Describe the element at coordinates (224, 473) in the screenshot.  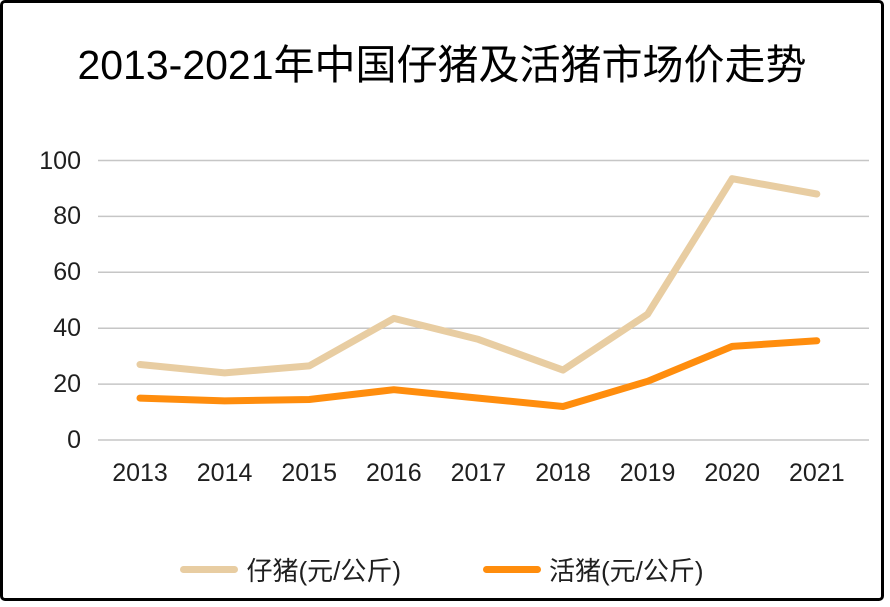
I see `x-tick-2014: 2014` at that location.